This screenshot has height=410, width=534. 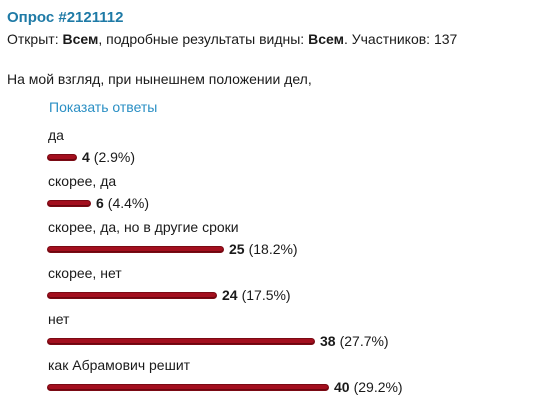 I want to click on option-result: 38 (27.7%), so click(x=218, y=341).